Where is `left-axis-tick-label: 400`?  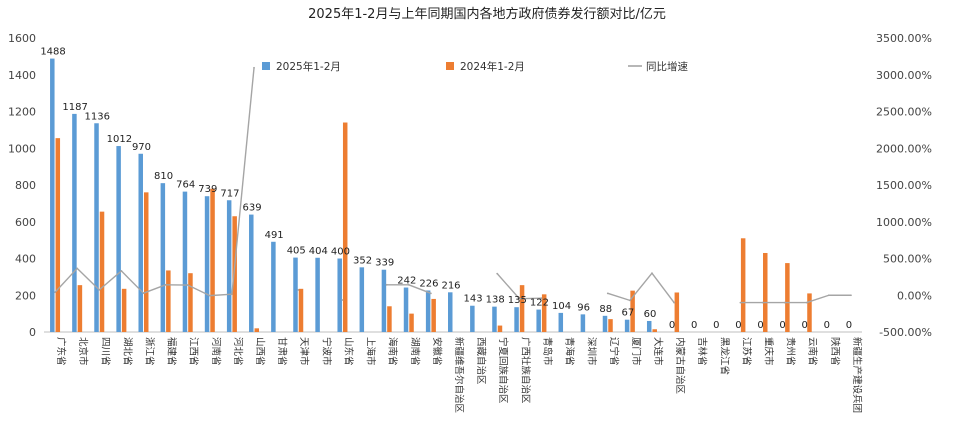
left-axis-tick-label: 400 is located at coordinates (25, 259).